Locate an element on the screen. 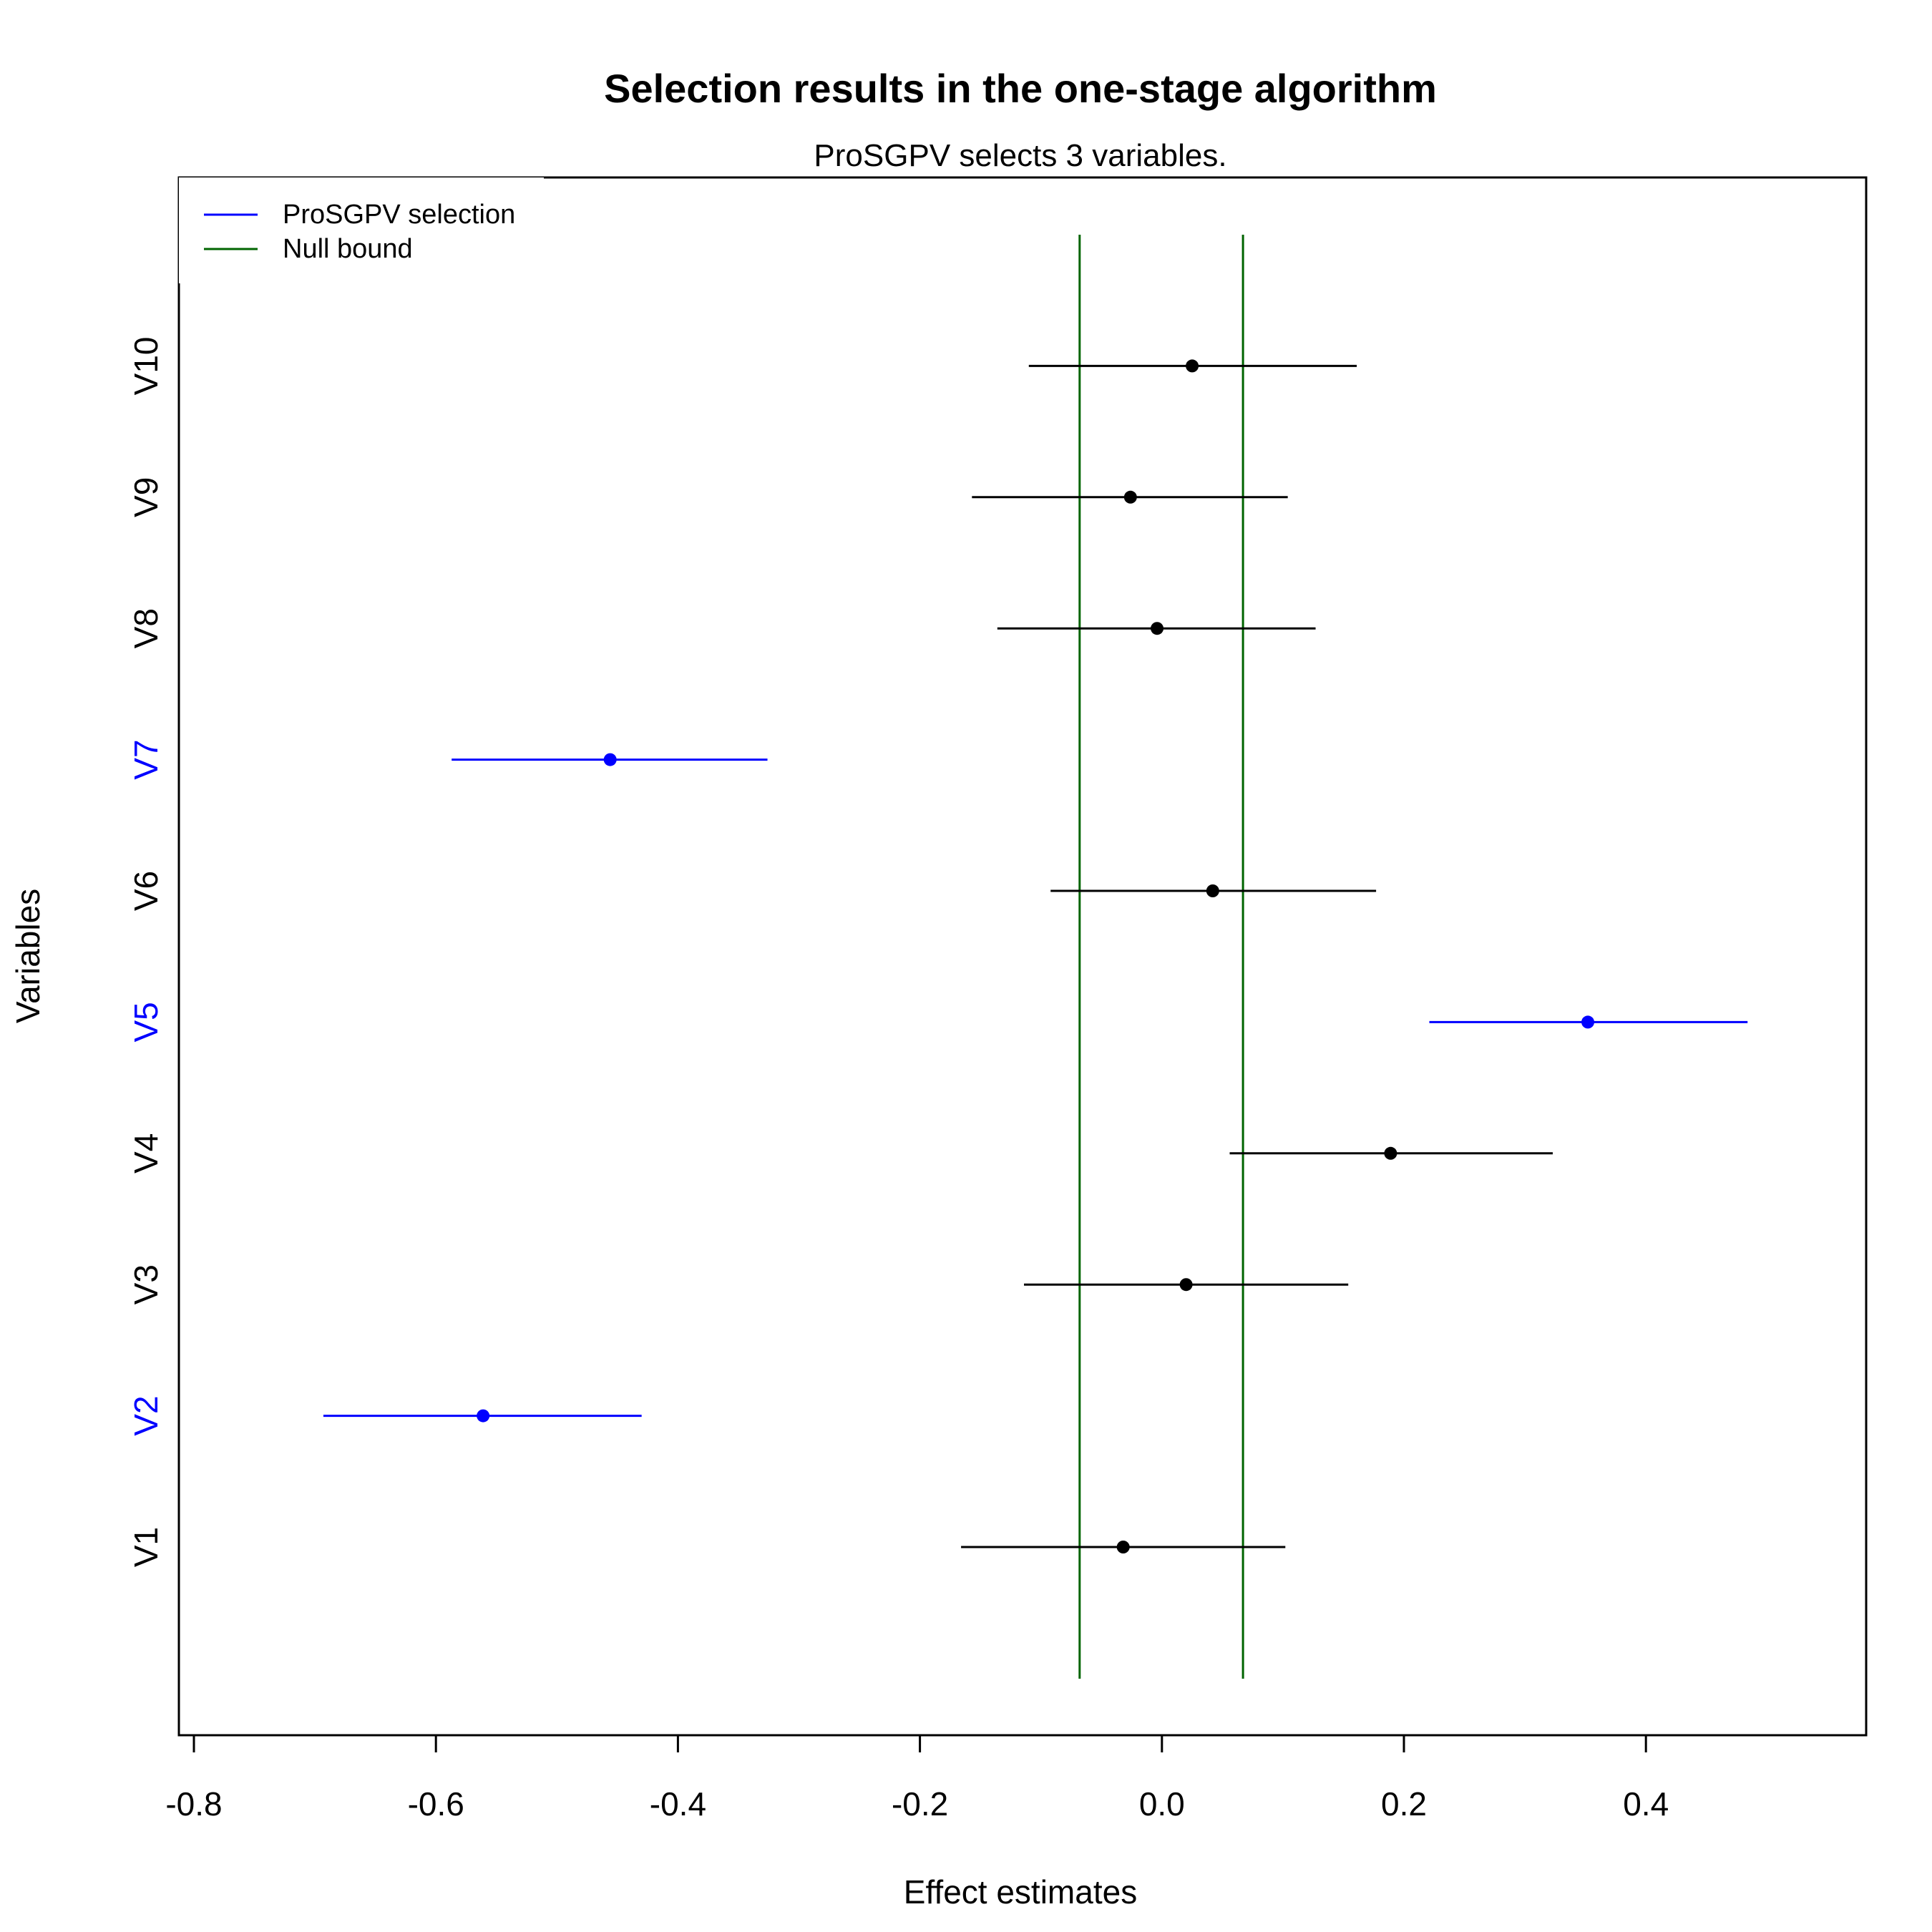  y-tick-label-v1: V1 is located at coordinates (146, 1547).